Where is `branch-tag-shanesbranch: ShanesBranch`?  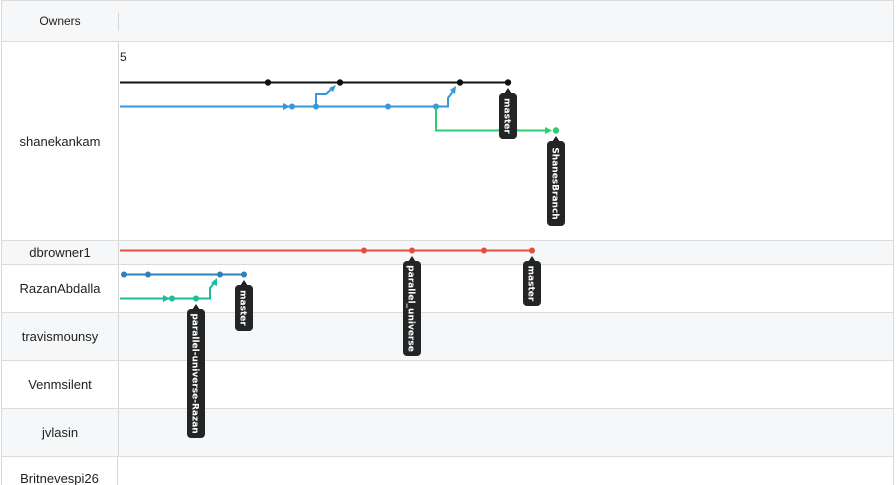
branch-tag-shanesbranch: ShanesBranch is located at coordinates (556, 181).